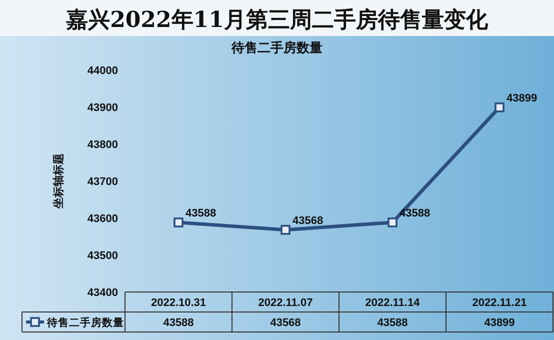  Describe the element at coordinates (308, 220) in the screenshot. I see `annotation: 43568` at that location.